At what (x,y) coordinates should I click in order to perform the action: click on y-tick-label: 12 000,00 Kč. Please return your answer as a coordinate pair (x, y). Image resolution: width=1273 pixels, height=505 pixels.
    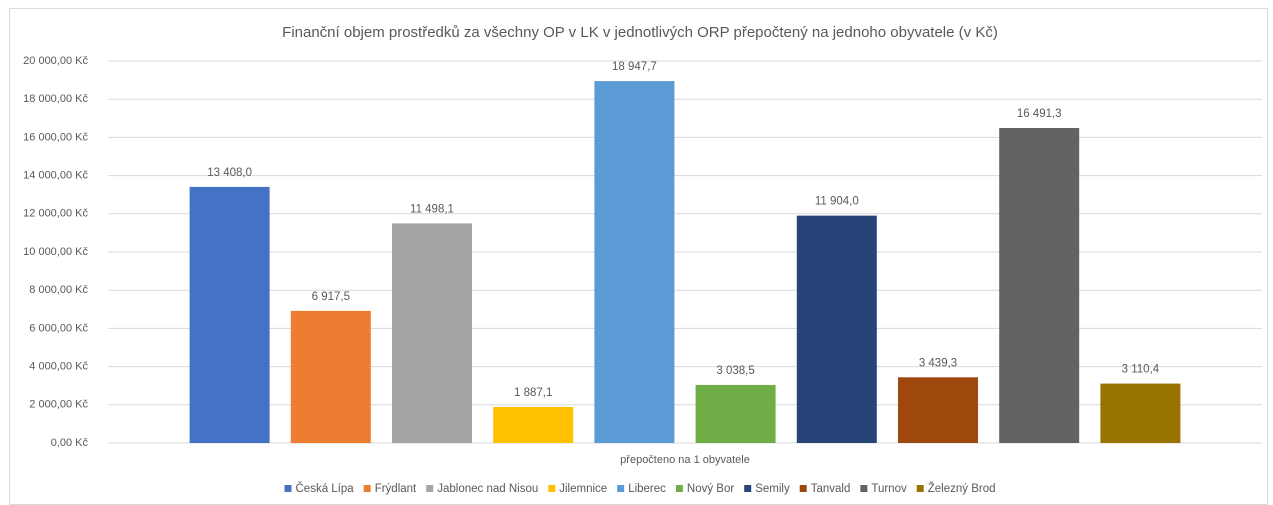
    Looking at the image, I should click on (55, 214).